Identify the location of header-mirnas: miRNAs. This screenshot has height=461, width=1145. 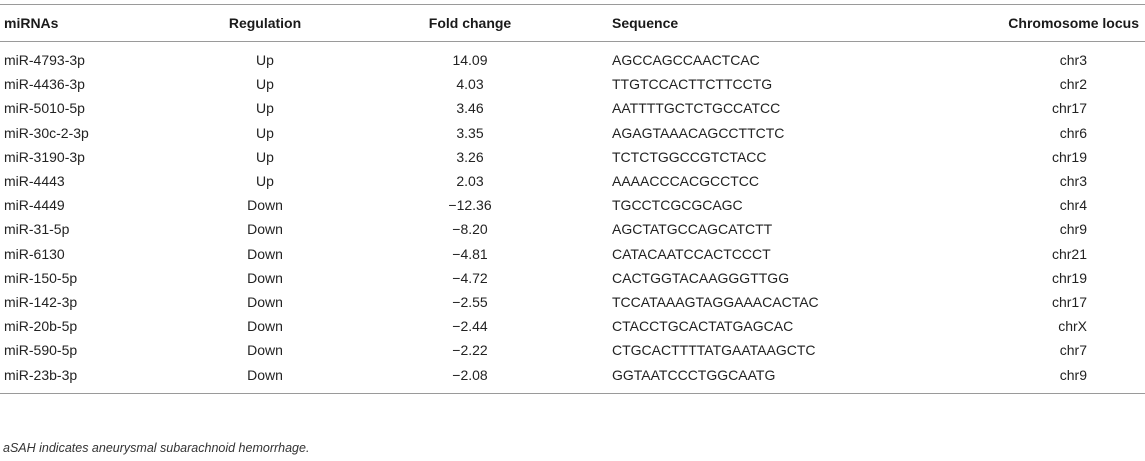
(31, 23).